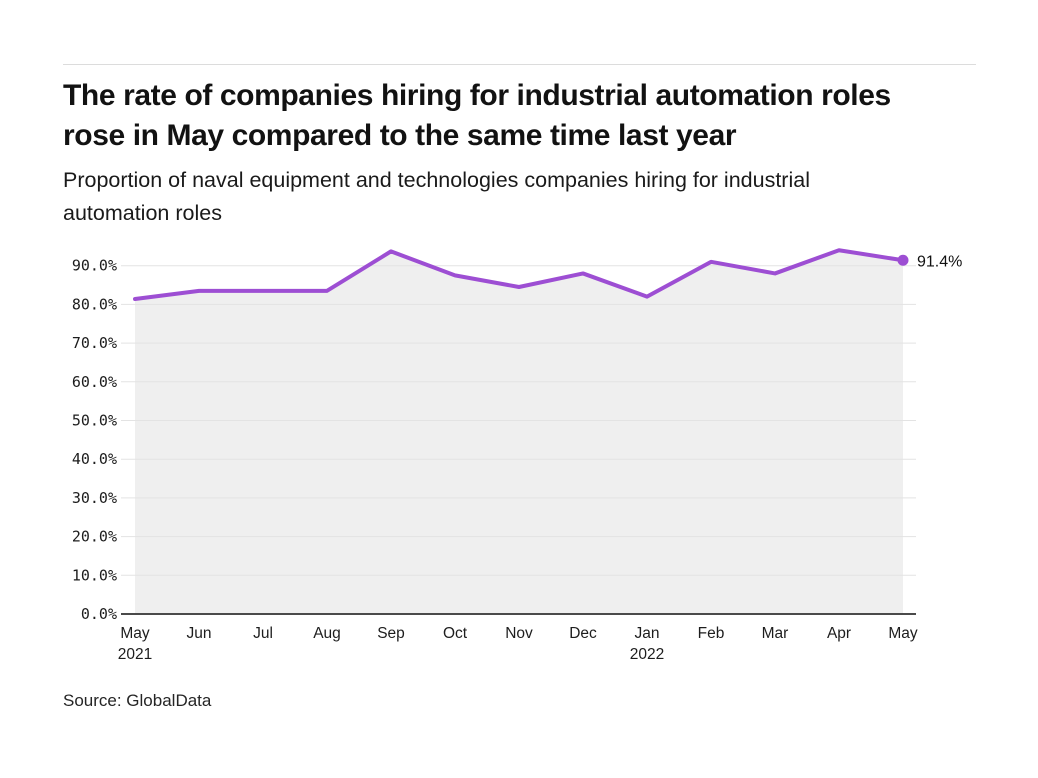  What do you see at coordinates (94, 304) in the screenshot?
I see `y-tick-label: 80.0%` at bounding box center [94, 304].